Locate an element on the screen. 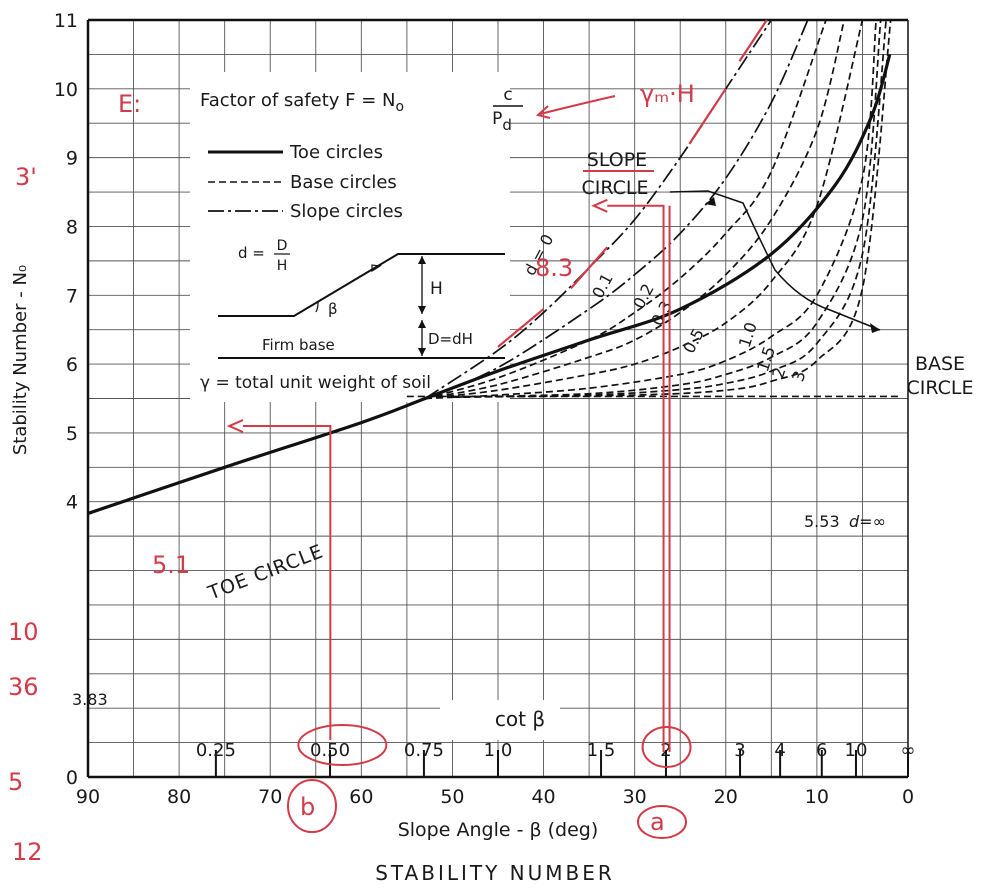  x-tick-label: 50 is located at coordinates (452, 797).